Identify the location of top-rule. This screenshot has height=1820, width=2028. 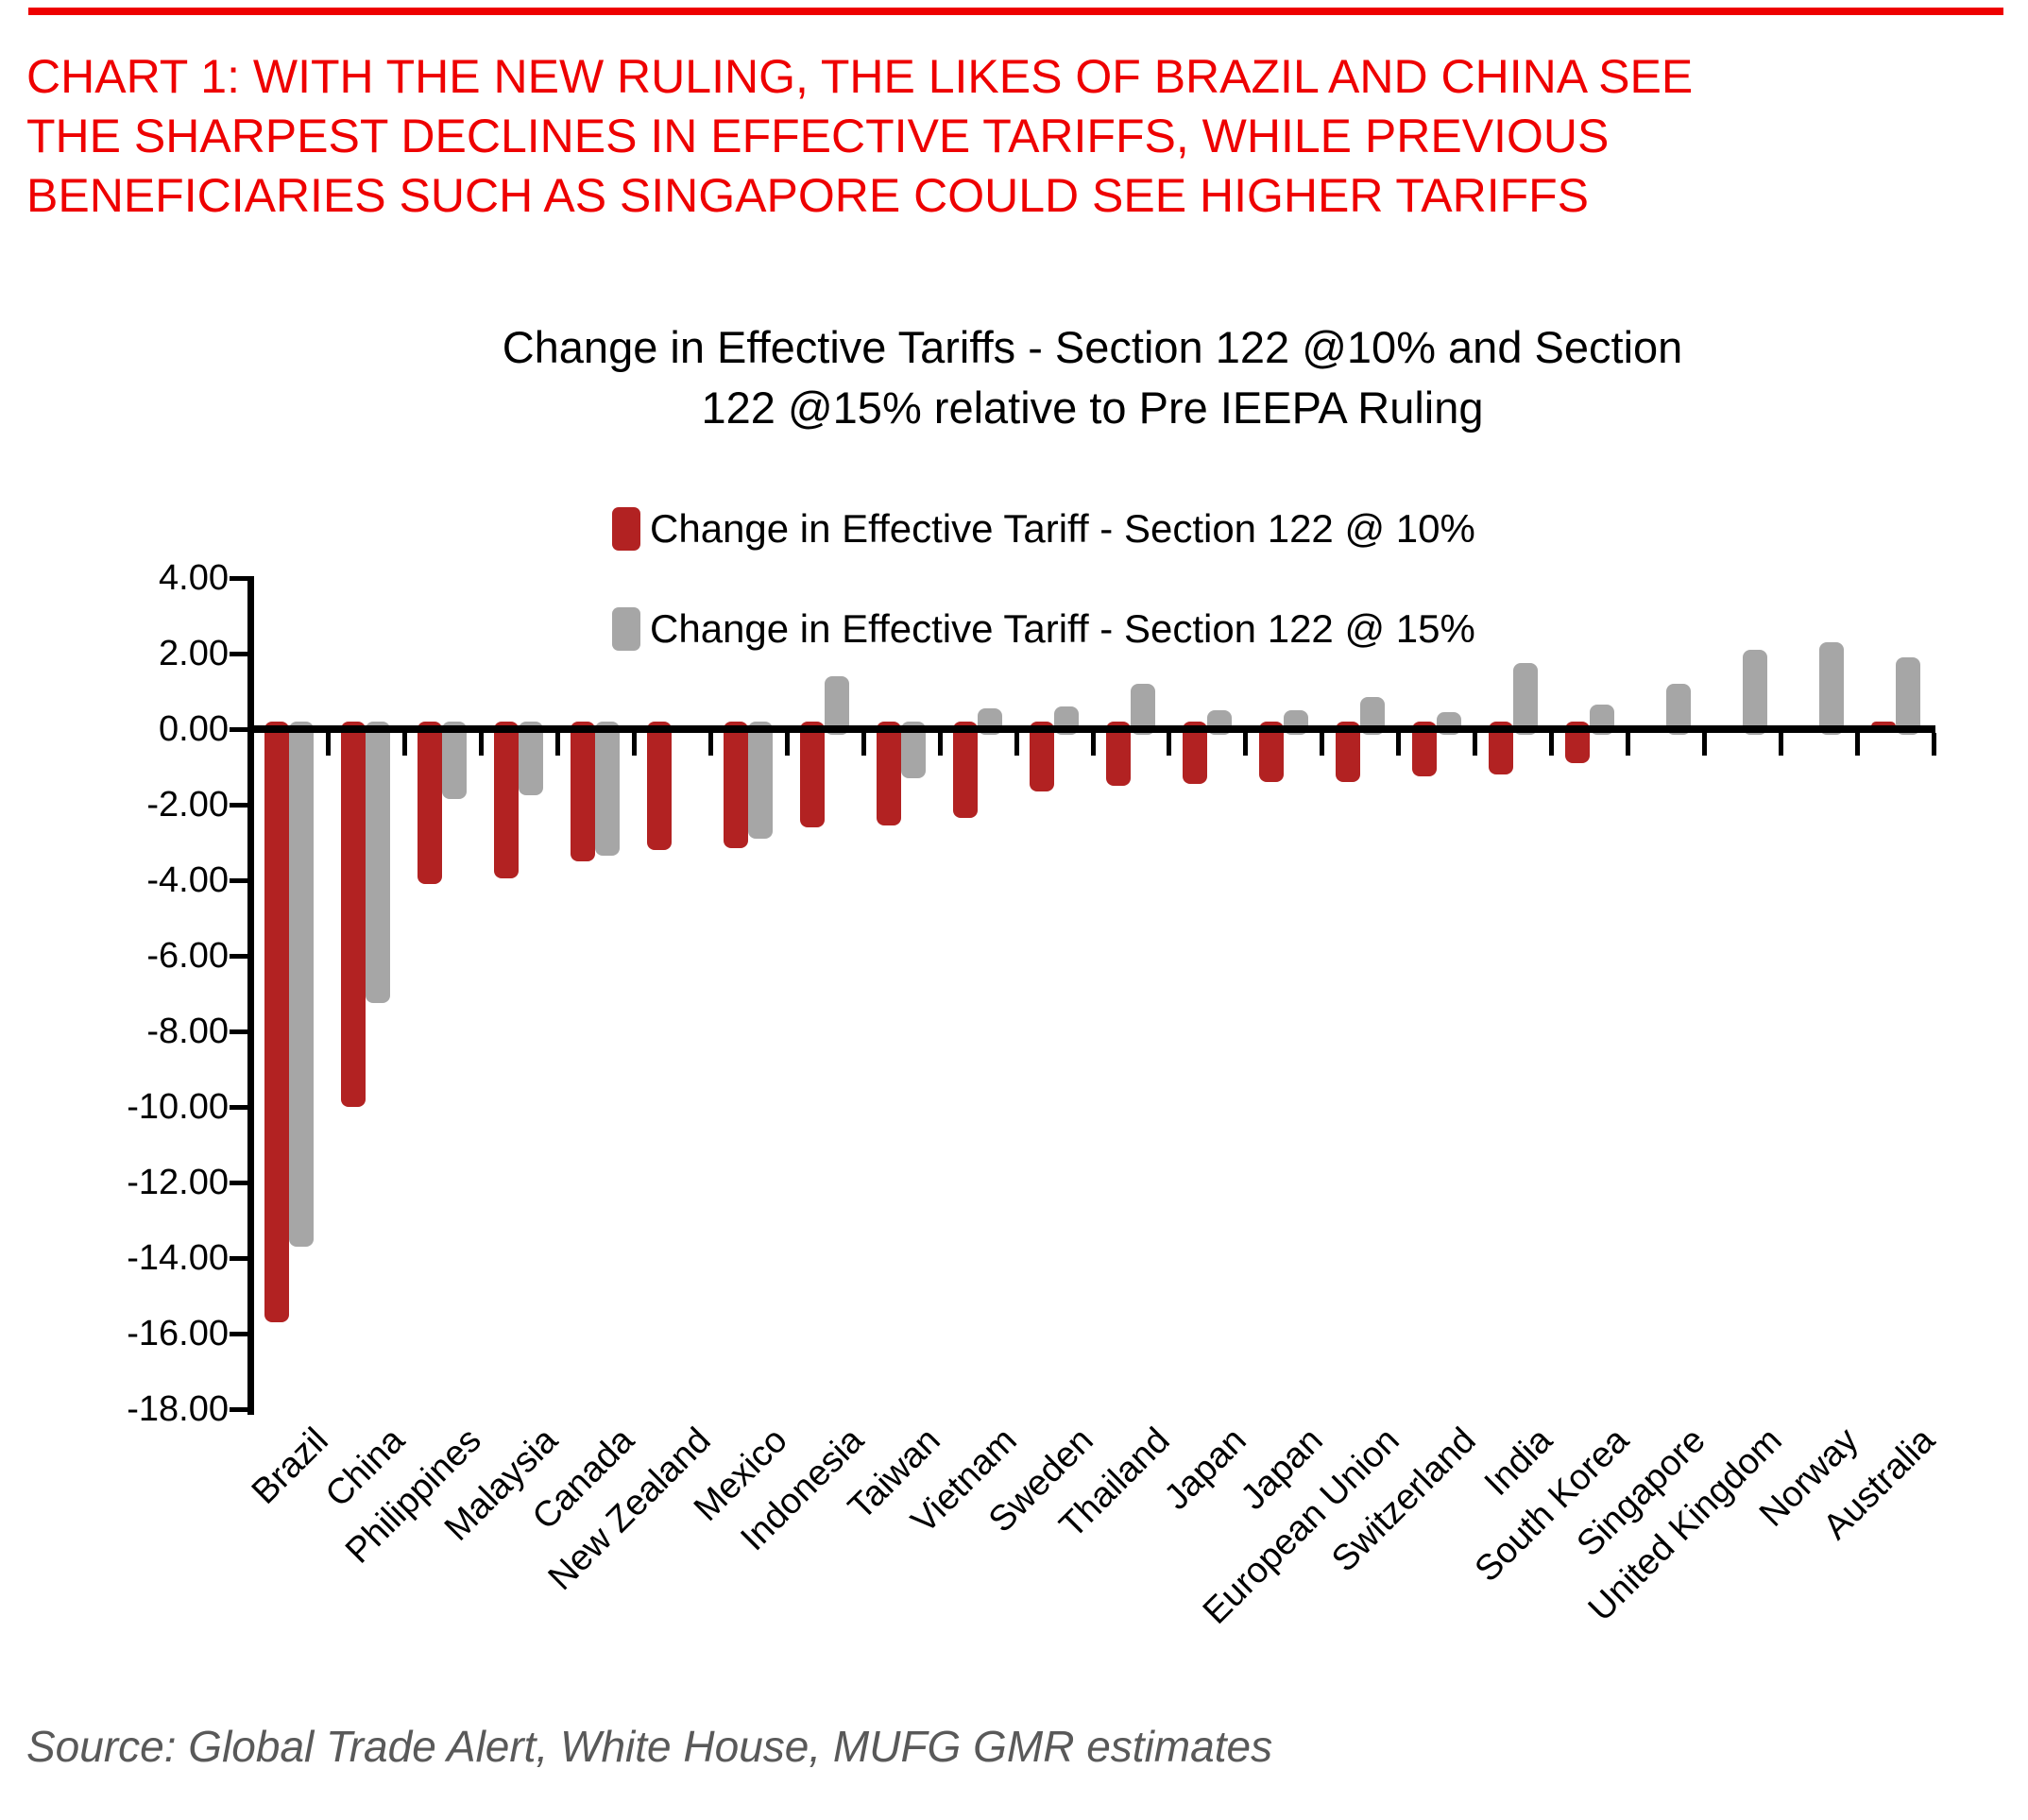
(1015, 11).